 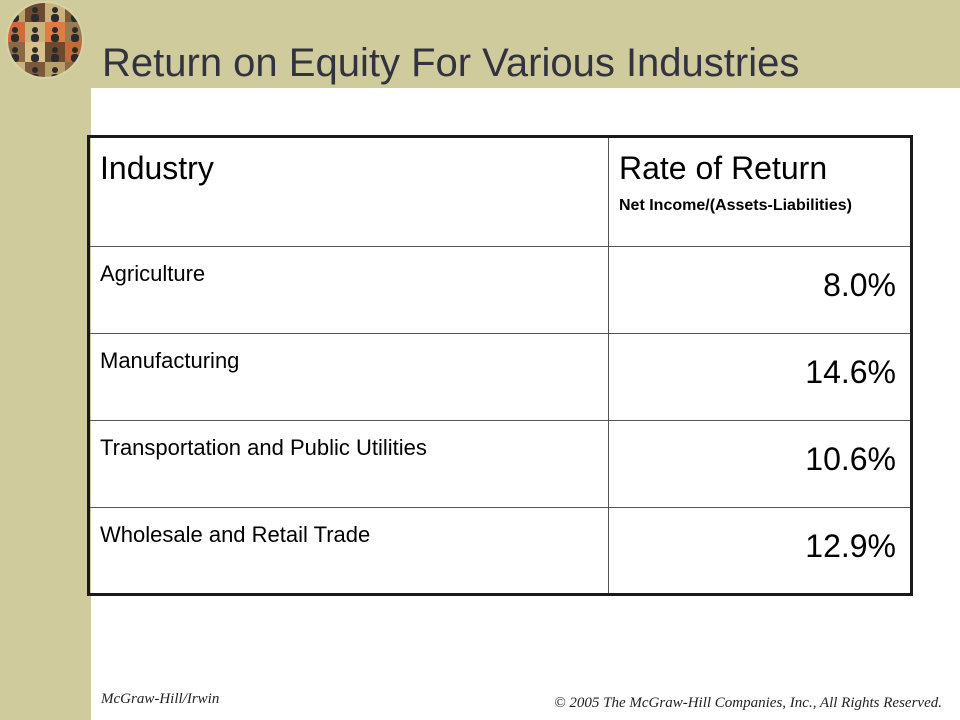 What do you see at coordinates (760, 551) in the screenshot?
I see `rate-cell: 12.9%` at bounding box center [760, 551].